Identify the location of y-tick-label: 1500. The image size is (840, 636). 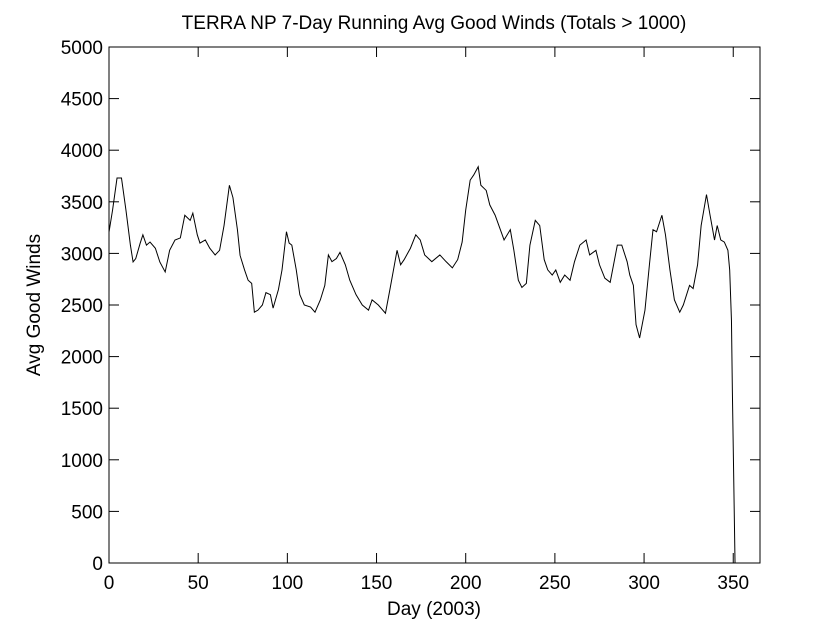
(82, 409).